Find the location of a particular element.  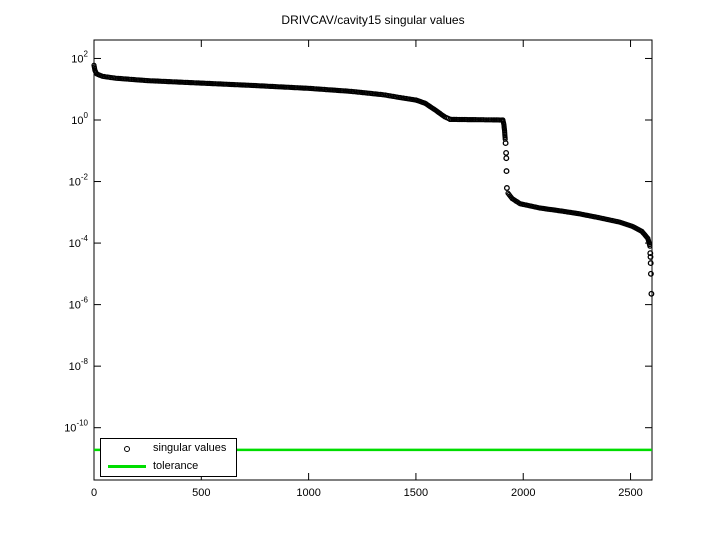

y-tick-label: 10² is located at coordinates (79, 57).